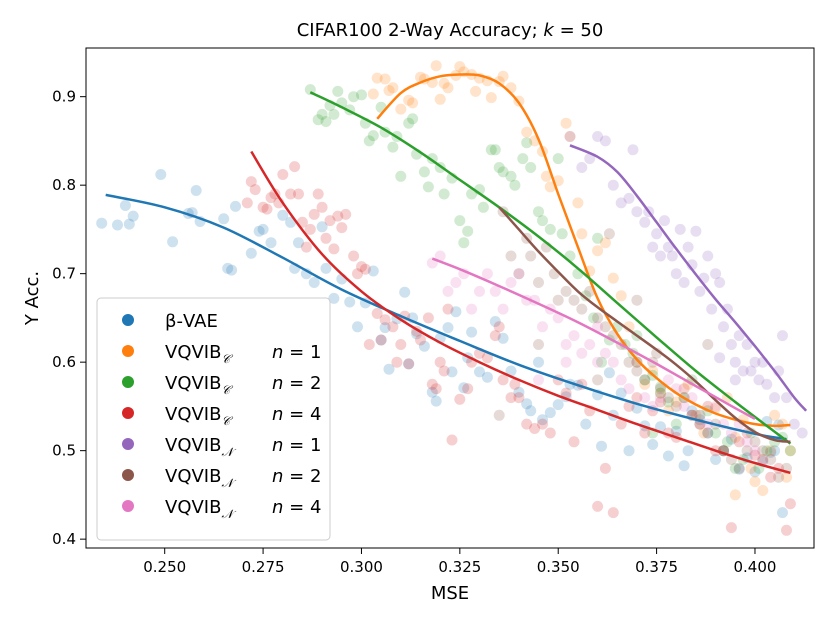 Image resolution: width=830 pixels, height=623 pixels. I want to click on legend-entry-0: β-VAE, so click(170, 321).